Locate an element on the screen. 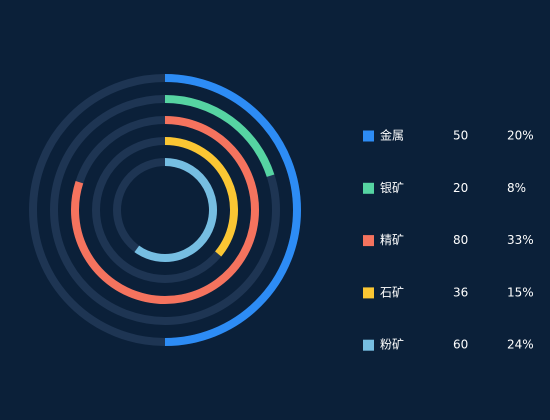 The image size is (550, 420). share-label: 8% is located at coordinates (516, 188).